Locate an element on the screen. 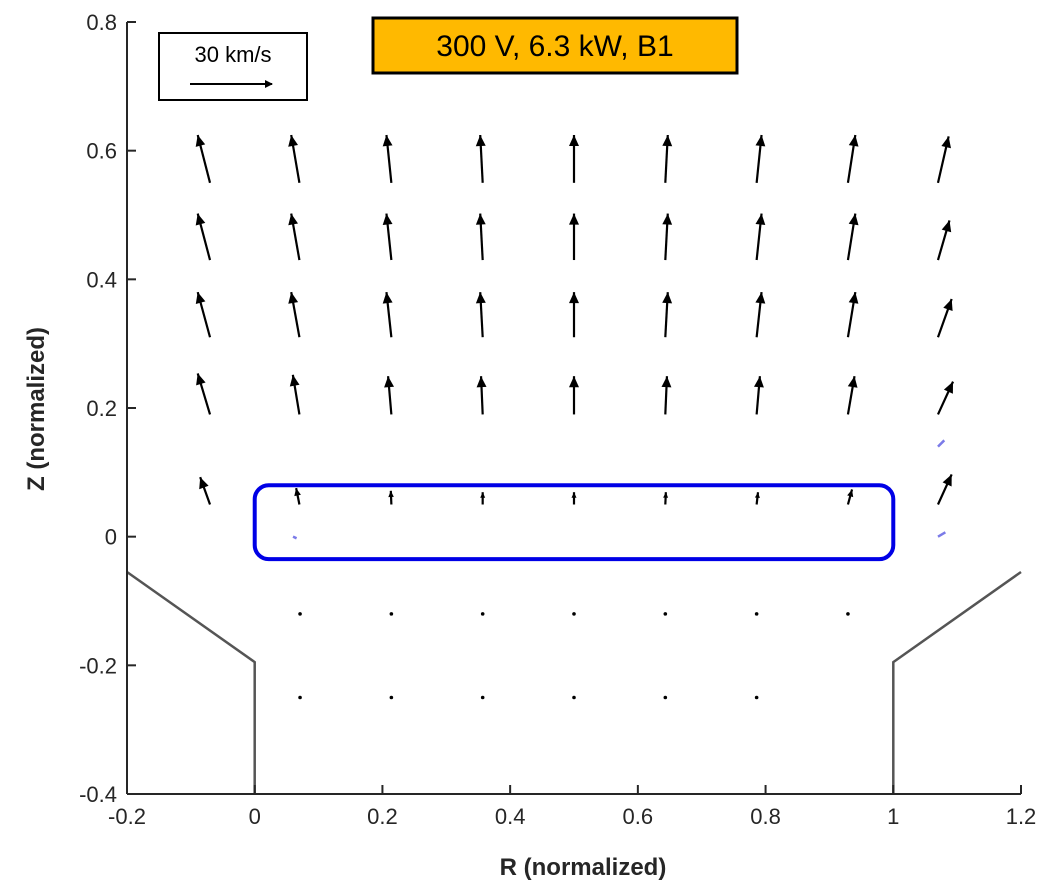 This screenshot has height=890, width=1048. scale-reference: 30 km/s is located at coordinates (233, 66).